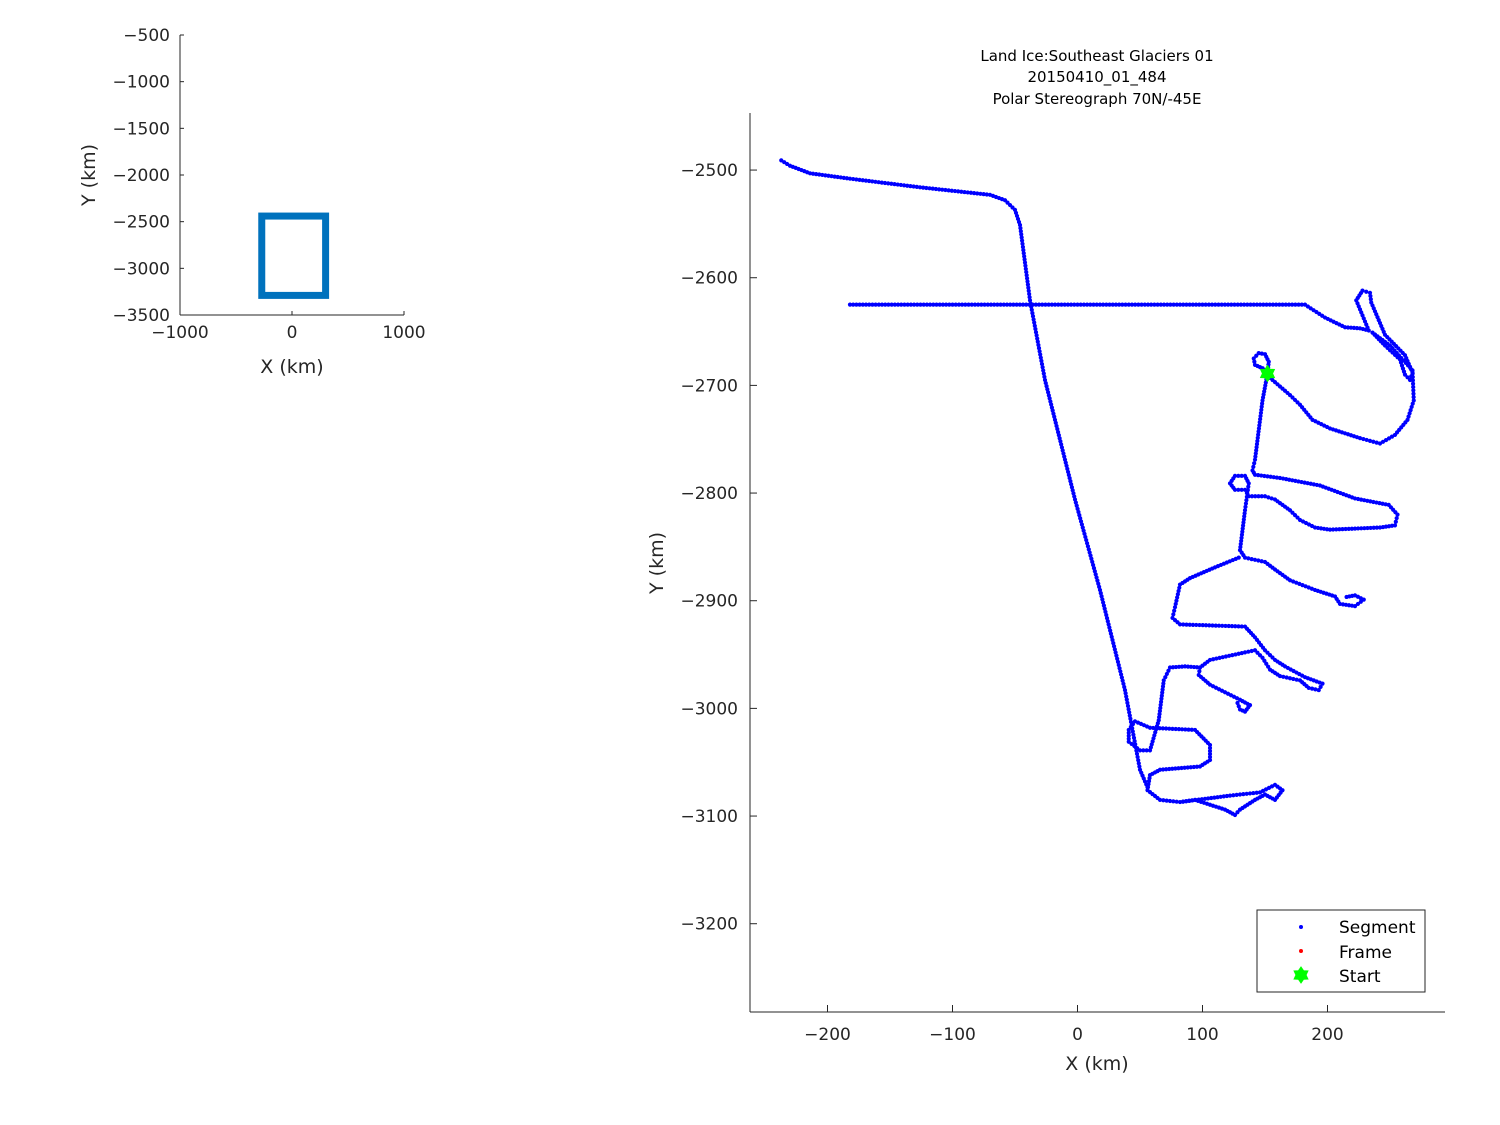 This screenshot has height=1125, width=1500. I want to click on x-tick-label: −1000, so click(180, 333).